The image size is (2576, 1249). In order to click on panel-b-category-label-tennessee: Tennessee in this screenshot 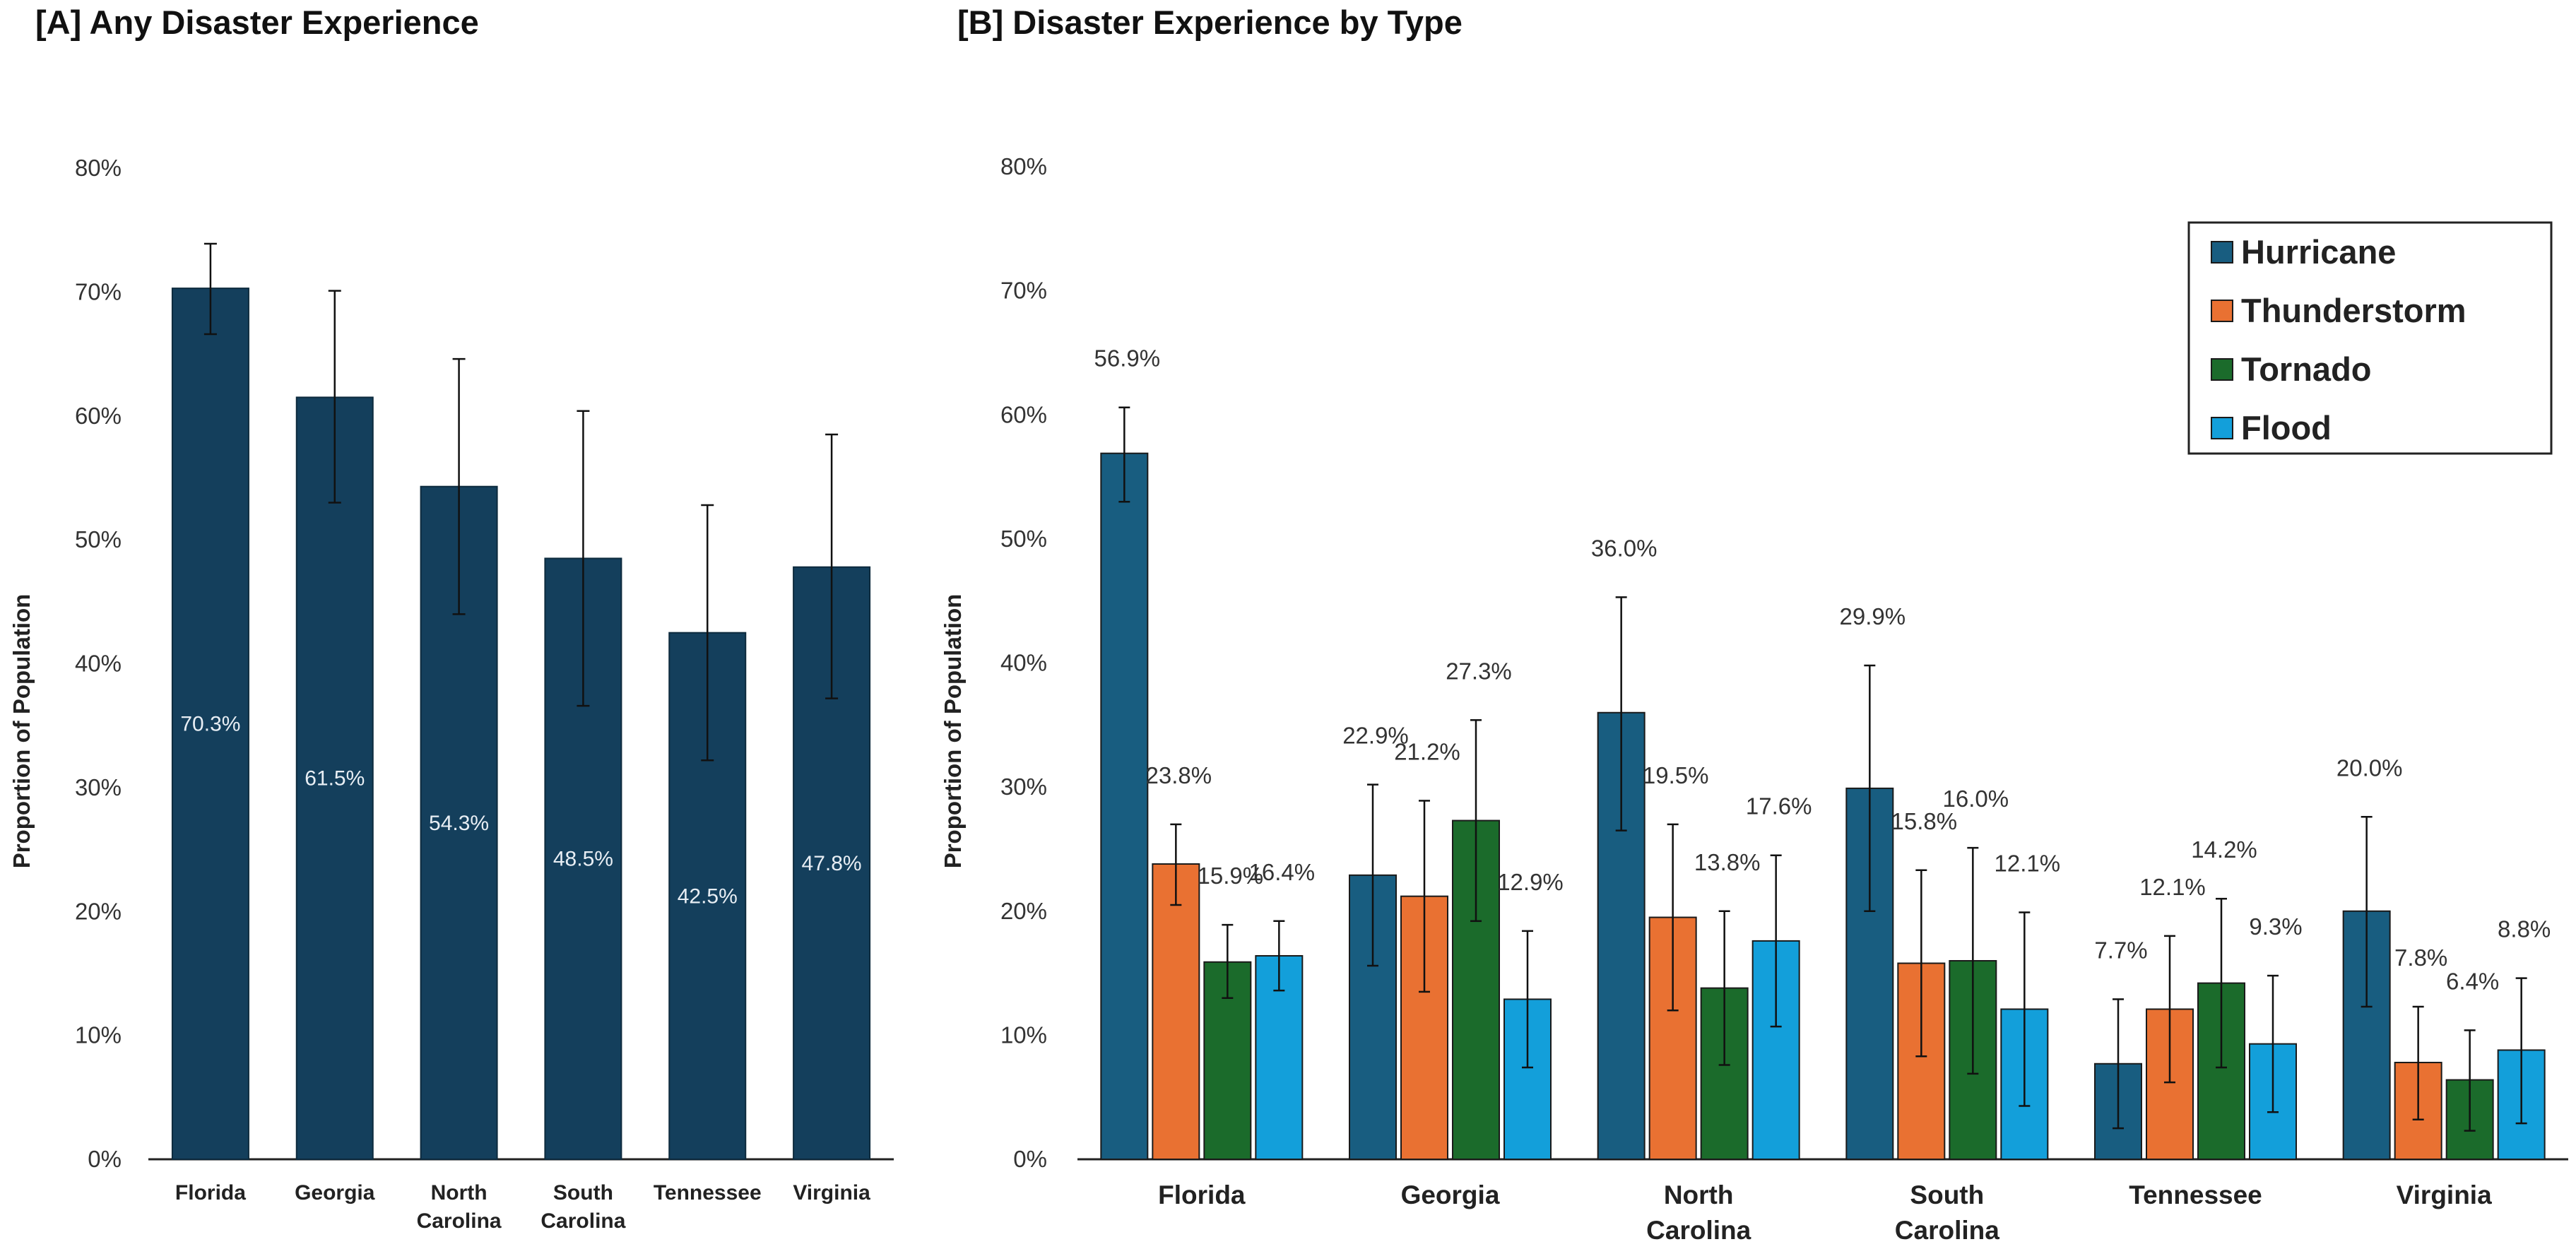, I will do `click(2195, 1195)`.